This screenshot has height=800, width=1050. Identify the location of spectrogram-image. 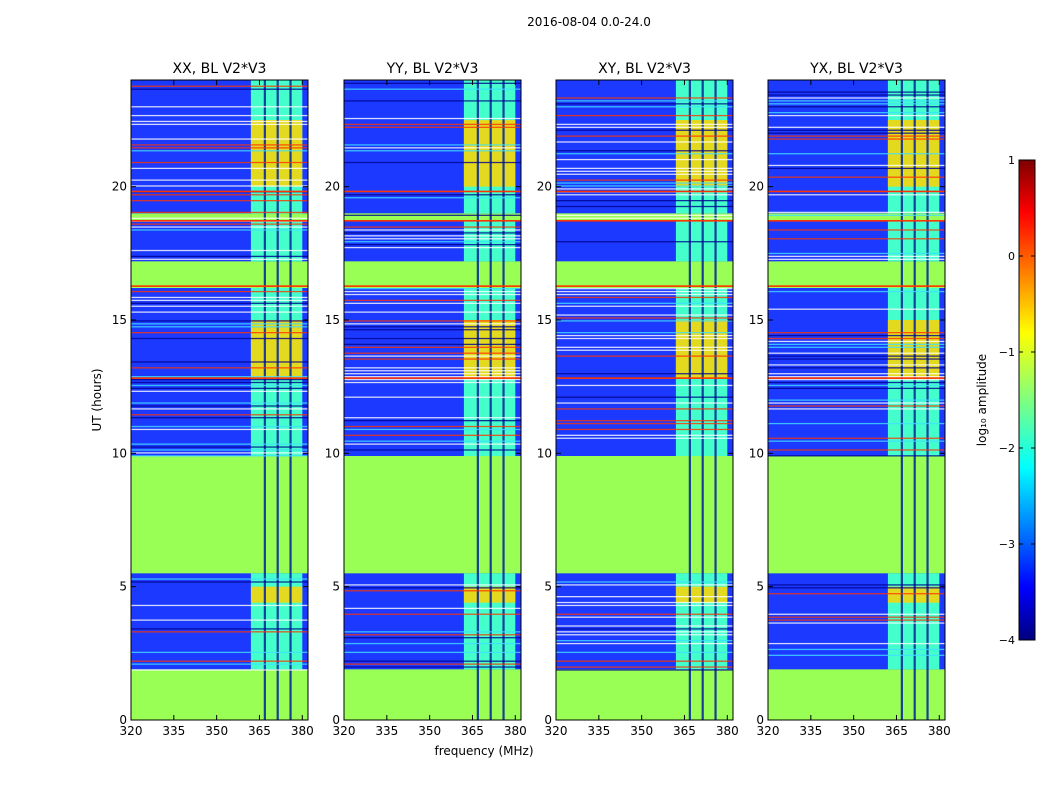
(219, 400).